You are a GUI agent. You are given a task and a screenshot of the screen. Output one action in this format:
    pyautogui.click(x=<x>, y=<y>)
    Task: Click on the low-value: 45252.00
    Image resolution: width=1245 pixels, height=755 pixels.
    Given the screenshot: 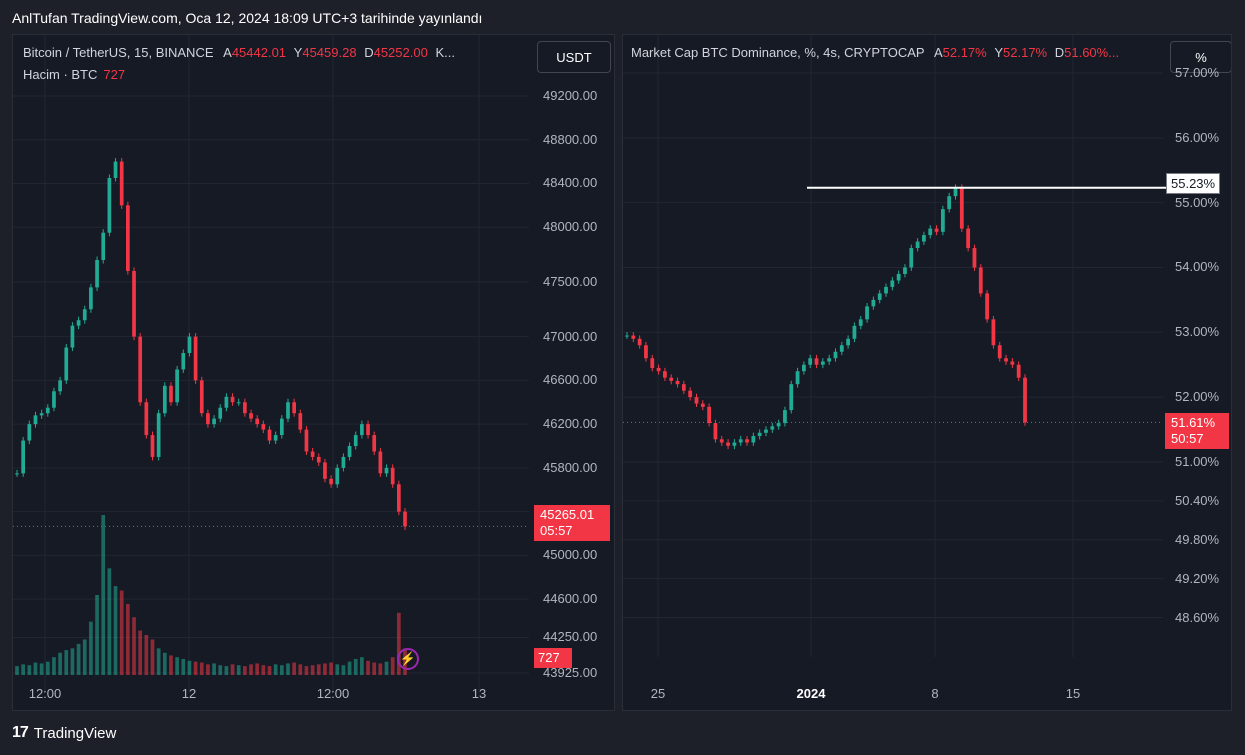 What is the action you would take?
    pyautogui.click(x=400, y=52)
    